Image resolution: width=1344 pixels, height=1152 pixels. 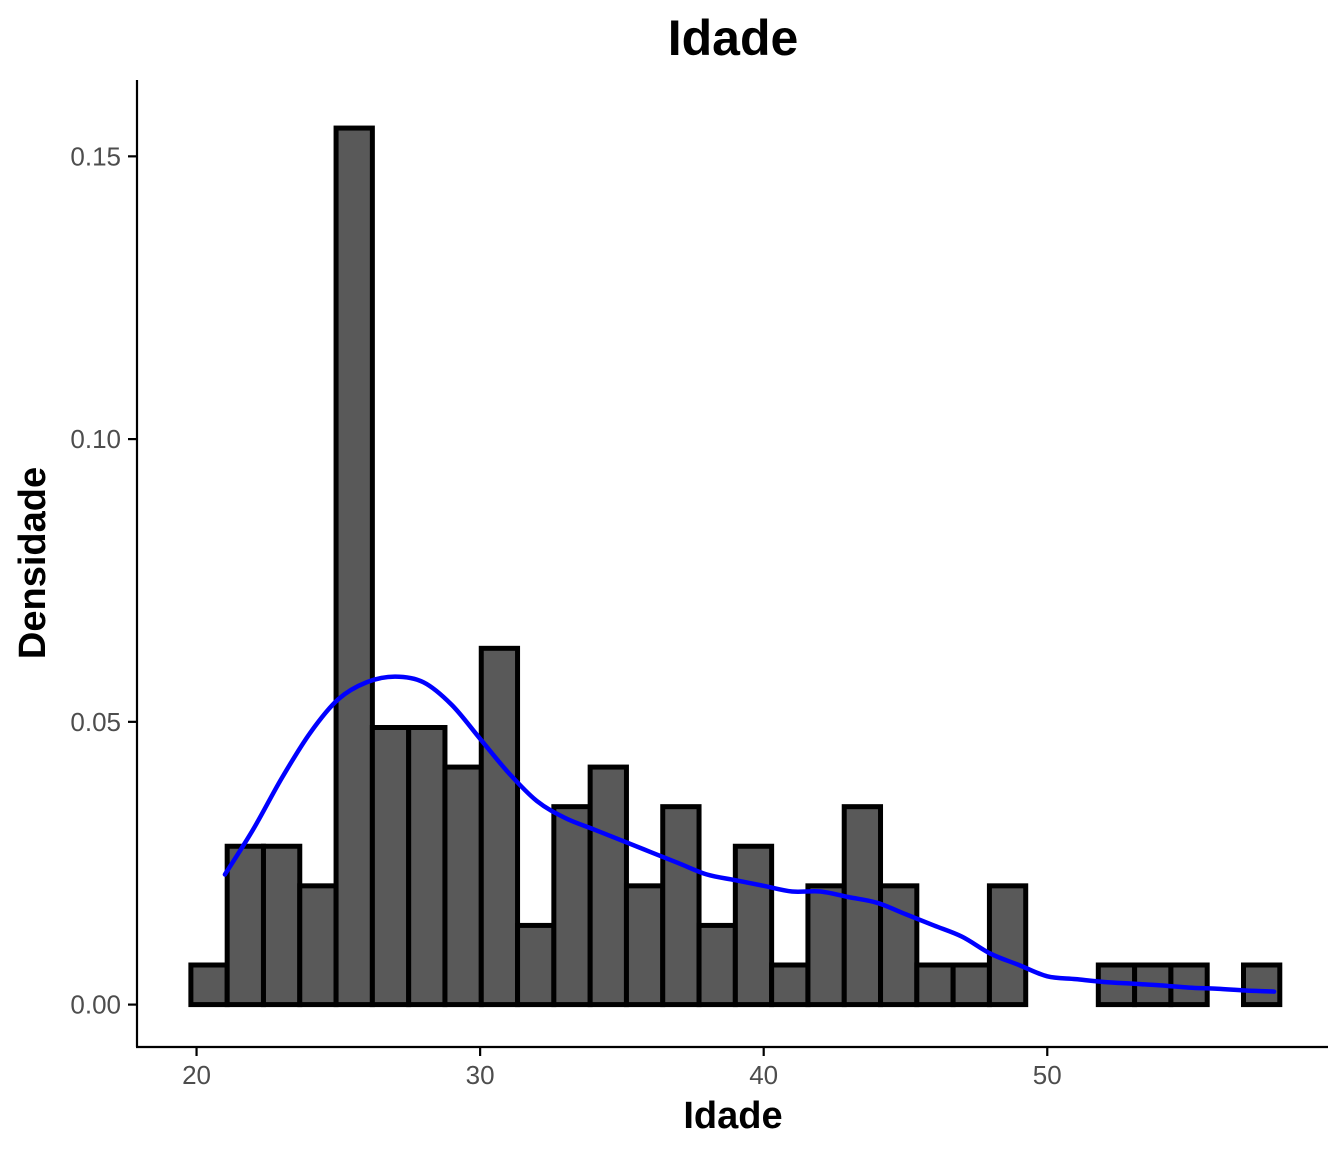 I want to click on y-axis-ticks: 0.00 0.05 0.10 0.15, so click(x=103, y=580).